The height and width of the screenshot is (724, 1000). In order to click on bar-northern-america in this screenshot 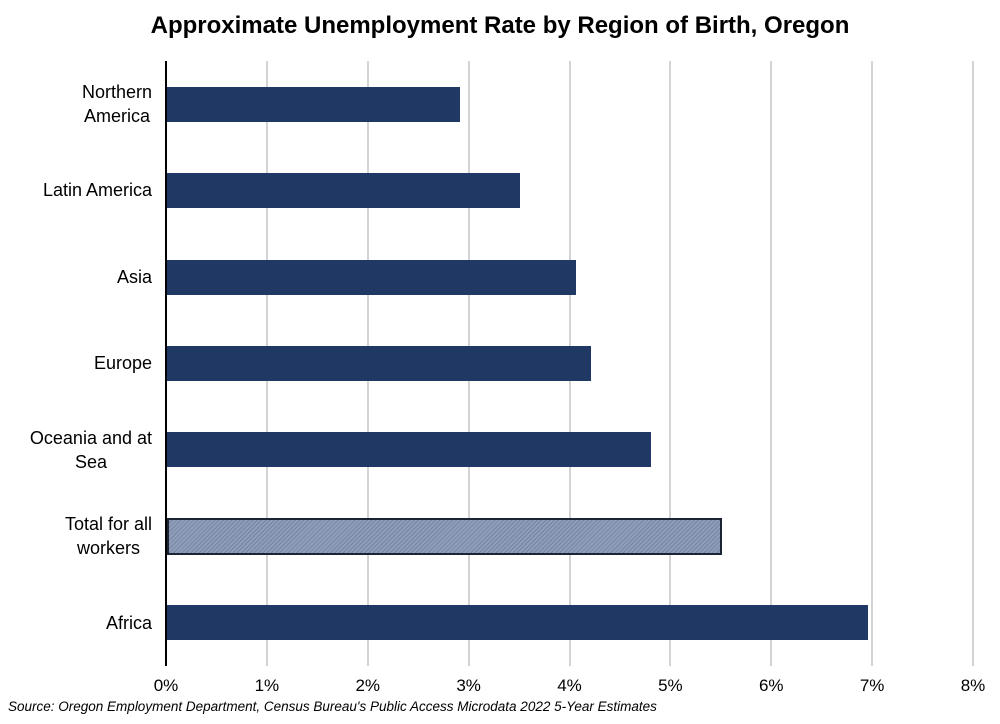, I will do `click(313, 104)`.